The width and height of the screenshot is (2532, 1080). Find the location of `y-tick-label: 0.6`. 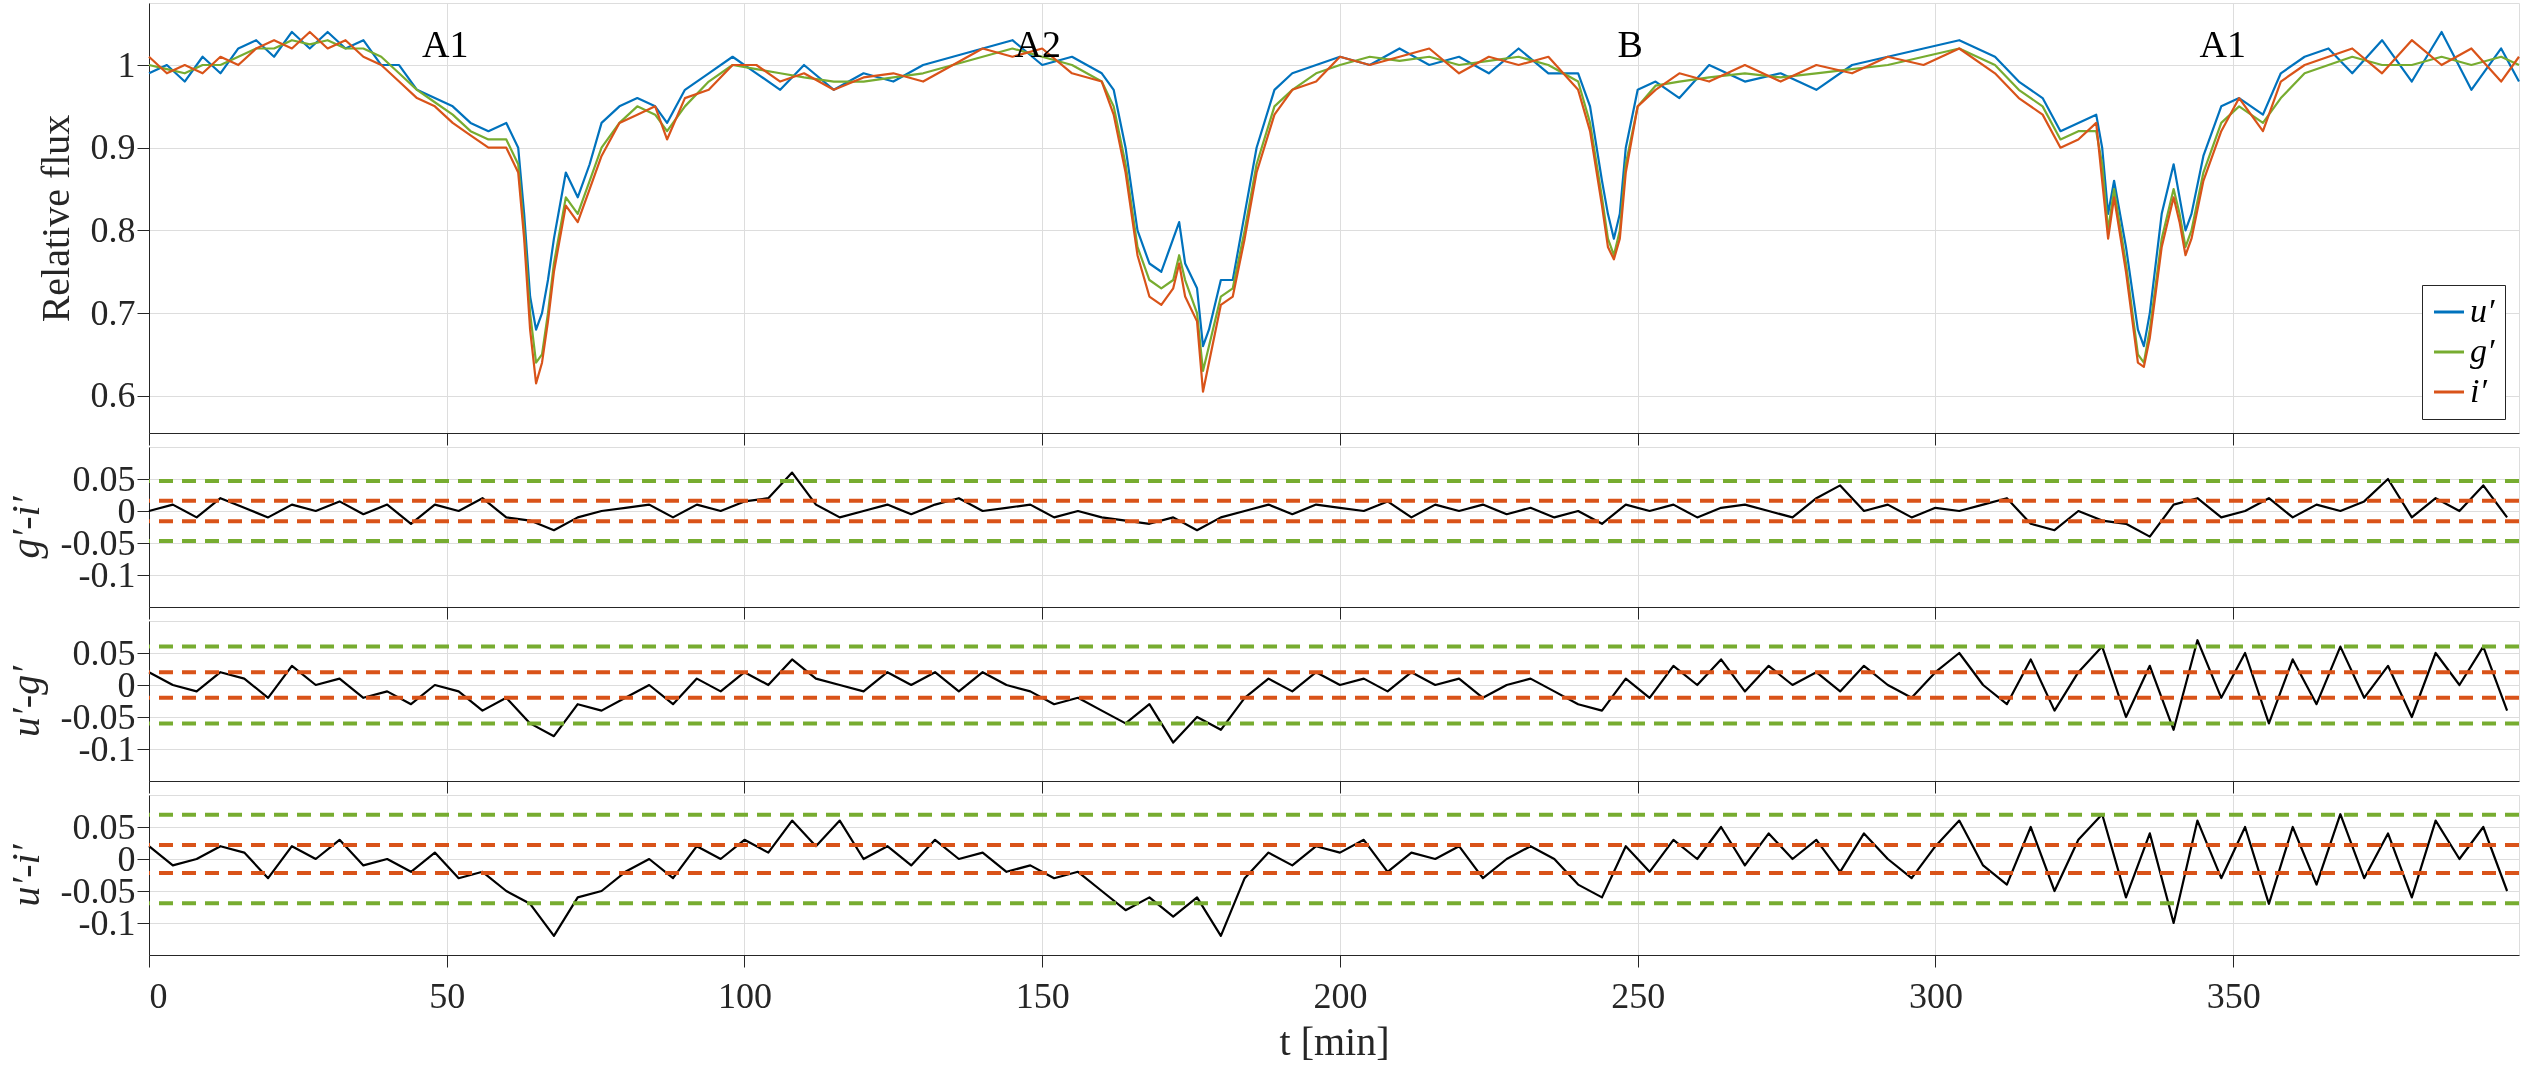

y-tick-label: 0.6 is located at coordinates (113, 395).